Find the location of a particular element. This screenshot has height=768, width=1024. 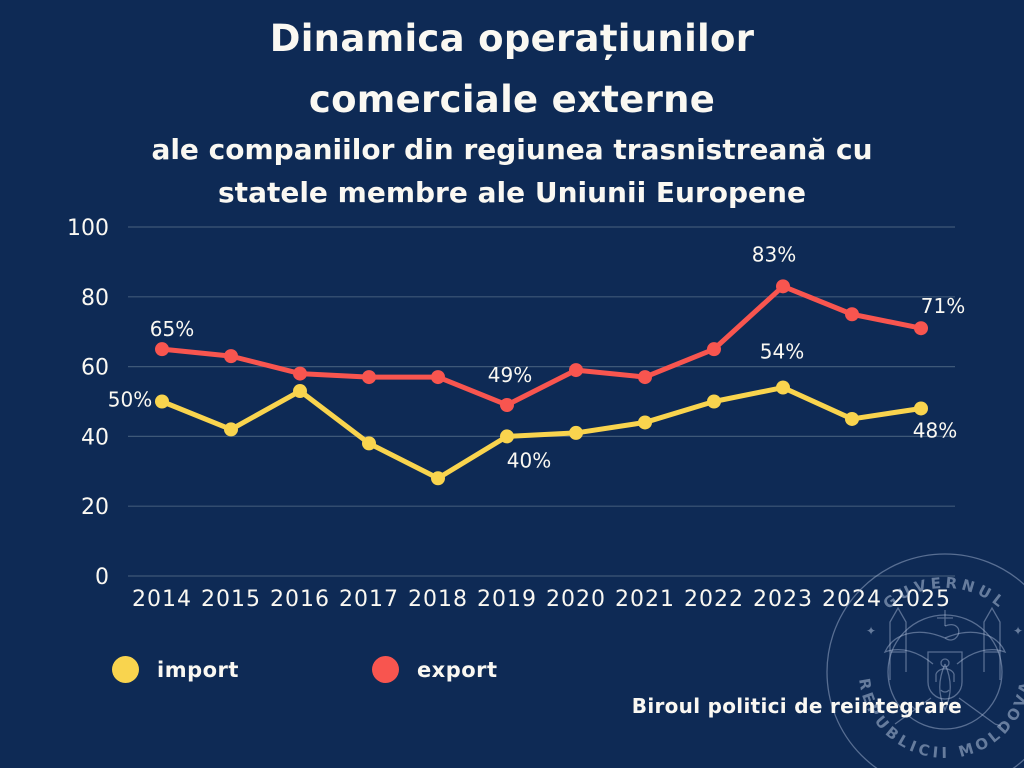

y-axis-tick-label: 20 is located at coordinates (95, 507).